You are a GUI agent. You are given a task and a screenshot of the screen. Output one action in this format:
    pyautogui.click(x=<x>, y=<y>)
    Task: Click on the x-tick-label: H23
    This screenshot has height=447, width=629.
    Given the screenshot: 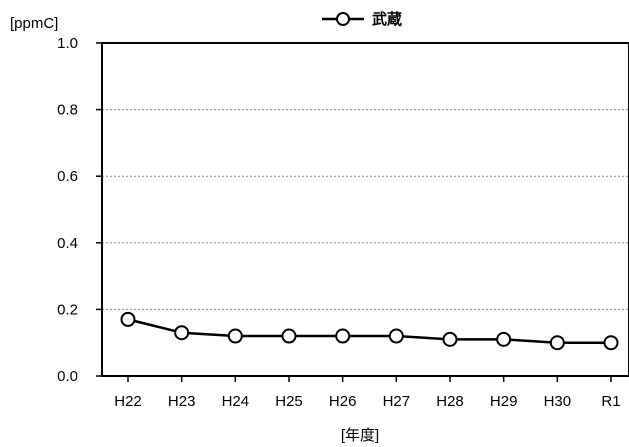 What is the action you would take?
    pyautogui.click(x=182, y=401)
    